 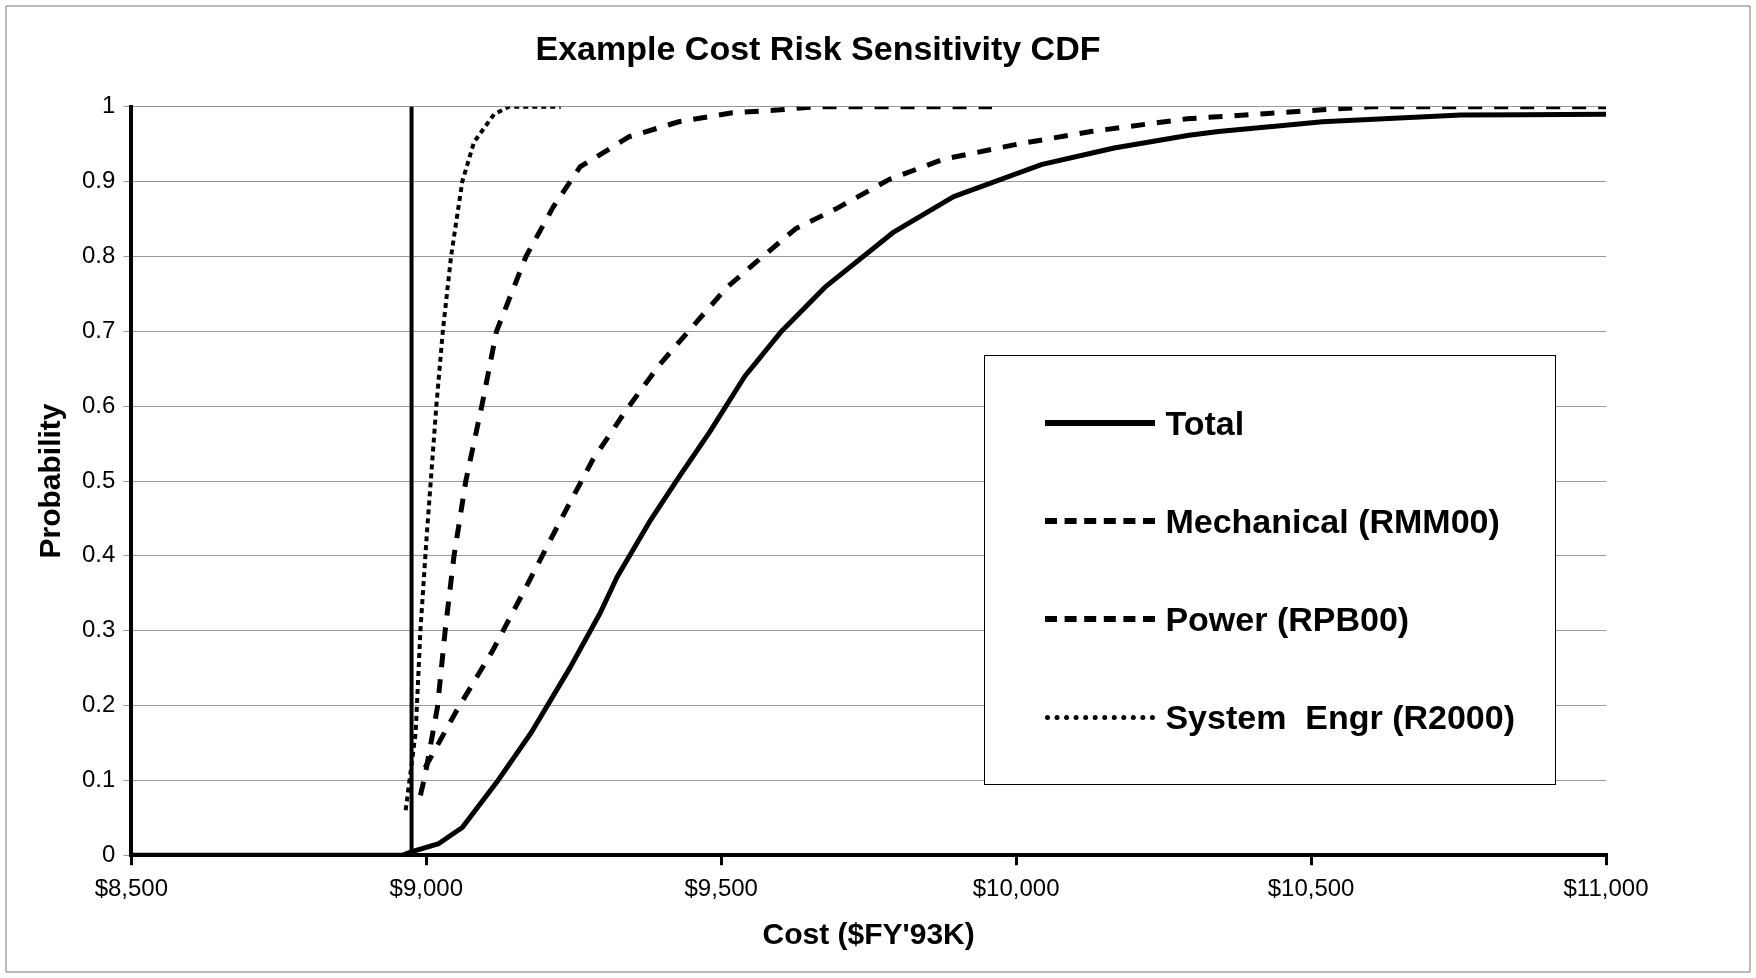 What do you see at coordinates (98, 329) in the screenshot?
I see `y-tick-label: 0.7` at bounding box center [98, 329].